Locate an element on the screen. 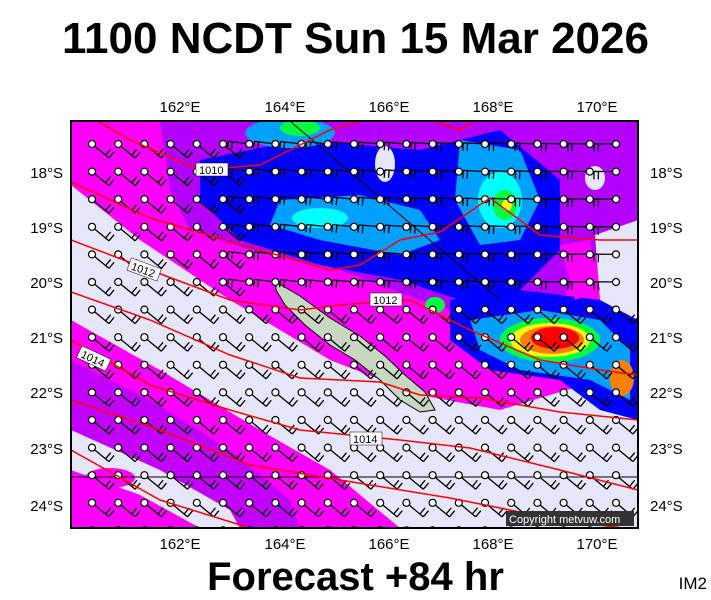 The width and height of the screenshot is (711, 600). lat-tick: 21°S is located at coordinates (46, 338).